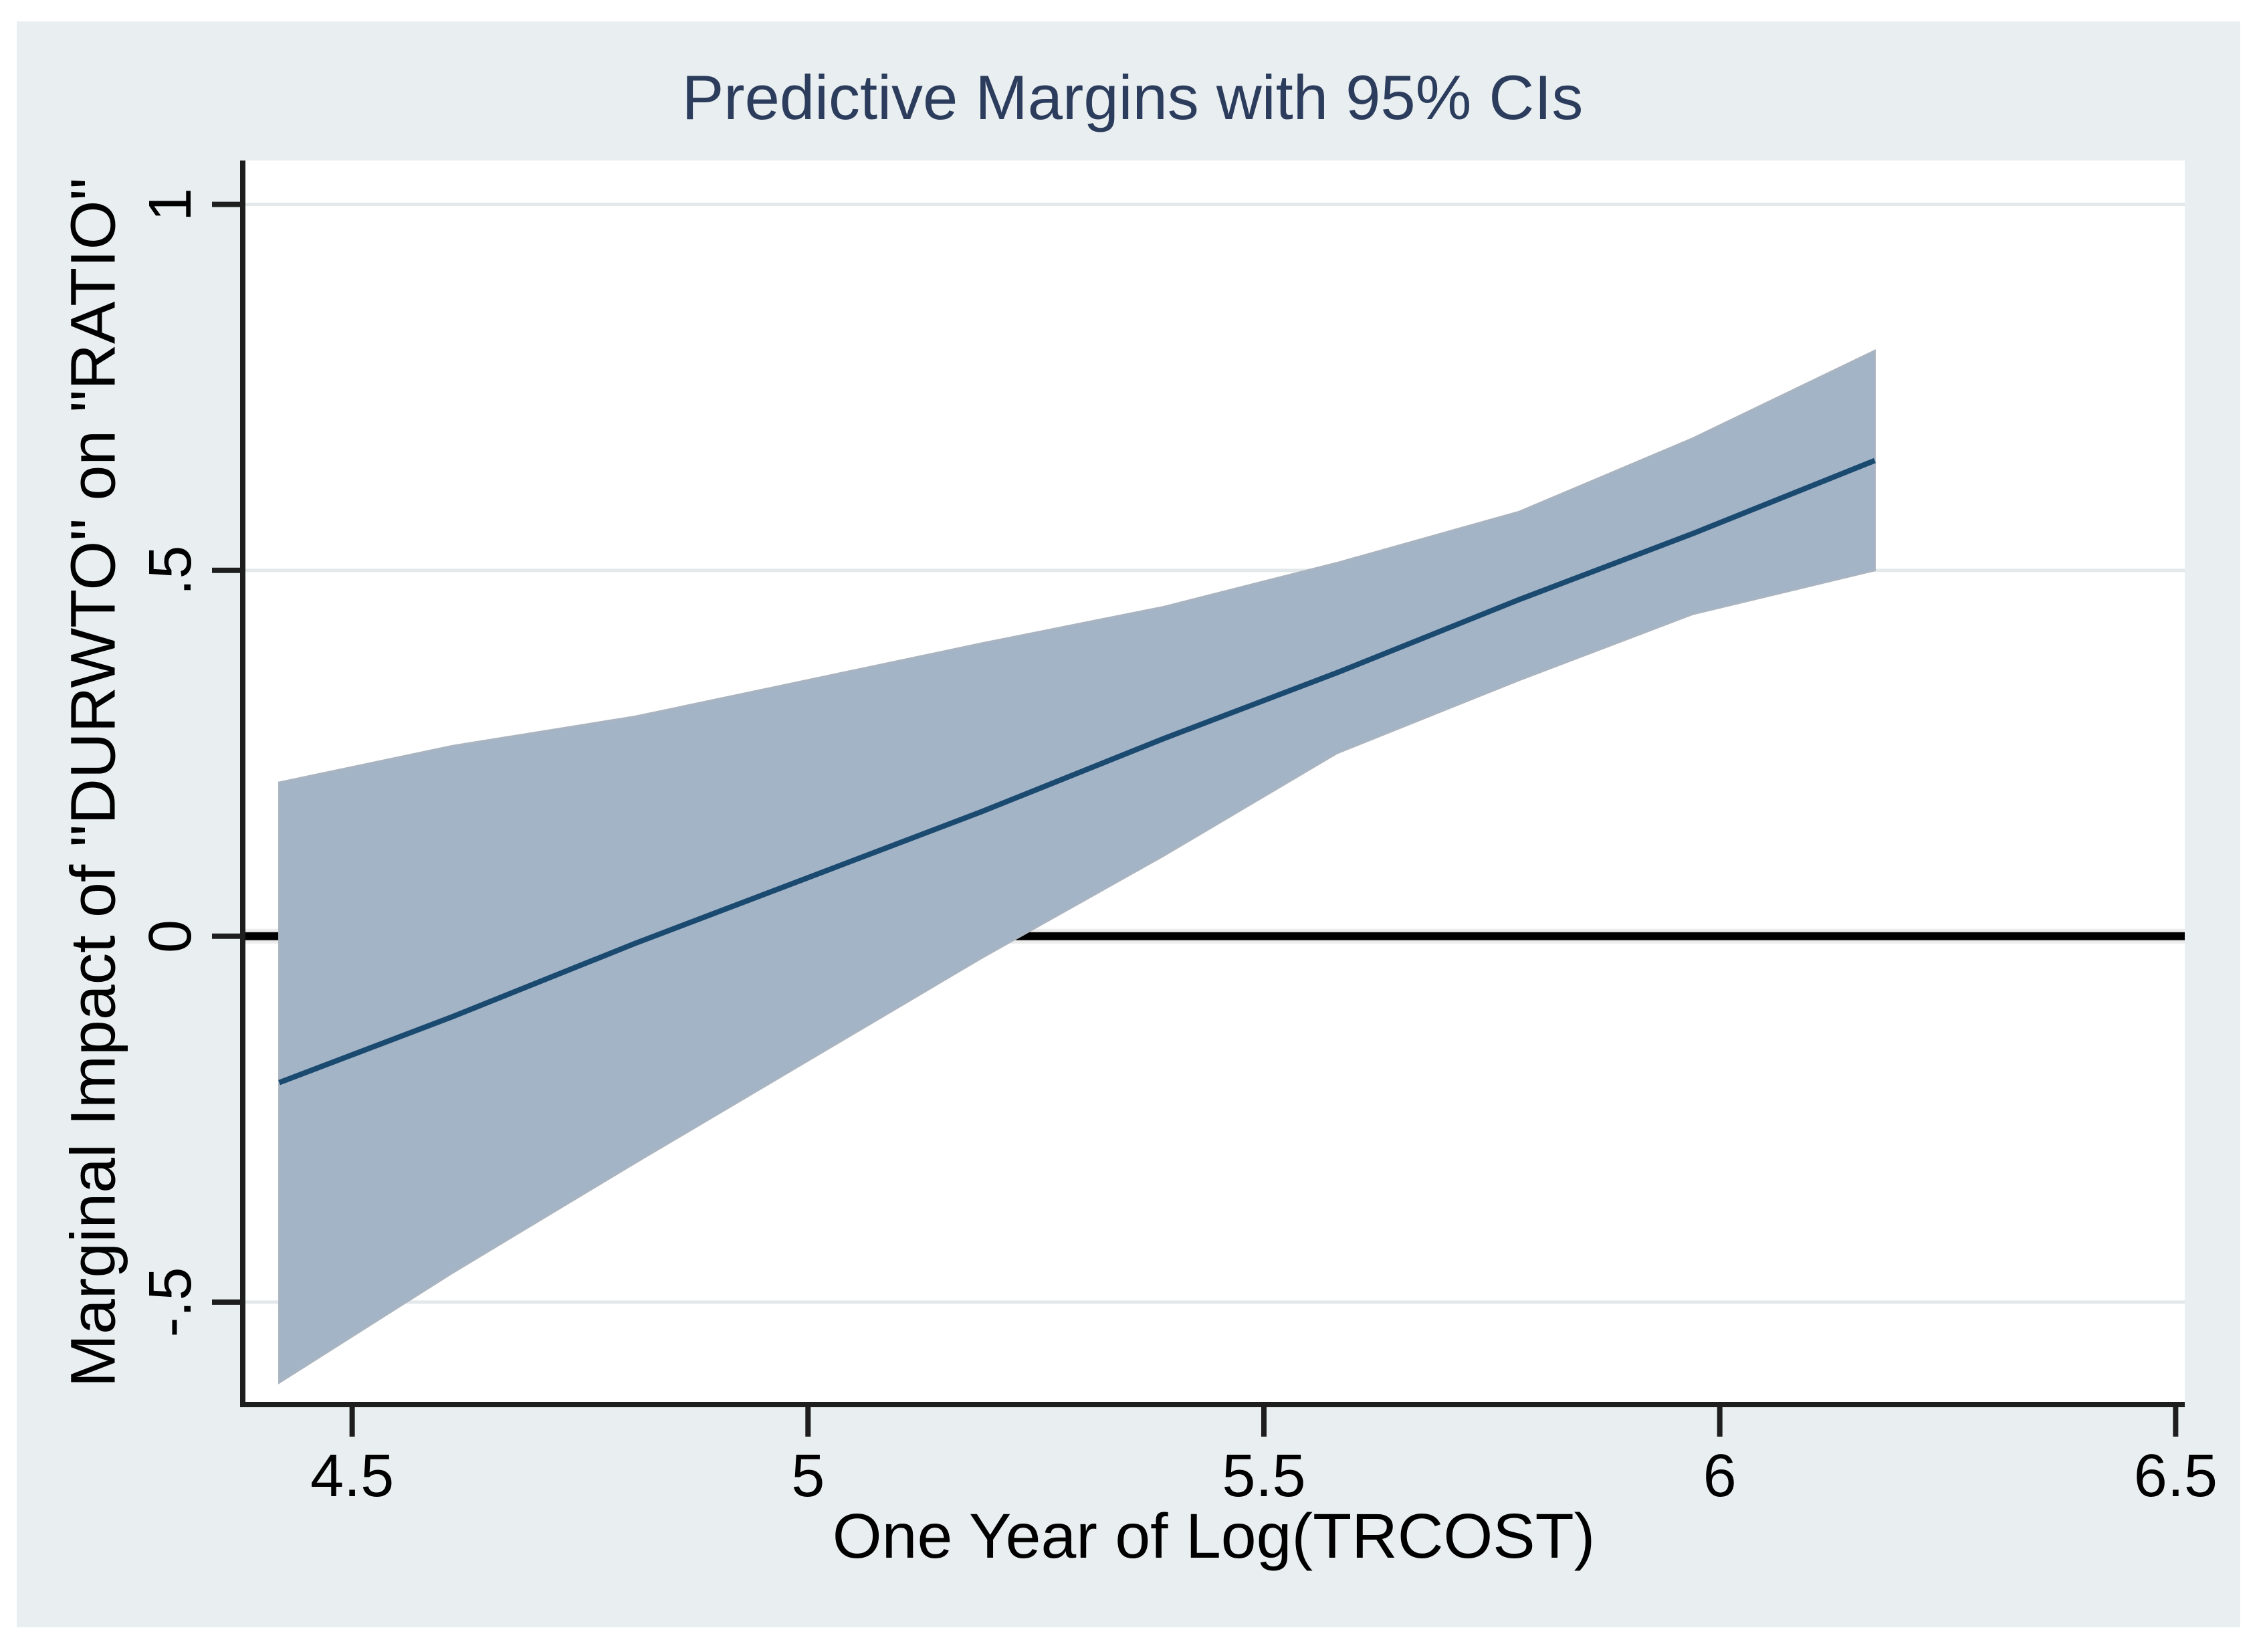 This screenshot has width=2265, height=1652. Describe the element at coordinates (1214, 1536) in the screenshot. I see `x-axis-title: One Year of Log(TRCOST)` at that location.